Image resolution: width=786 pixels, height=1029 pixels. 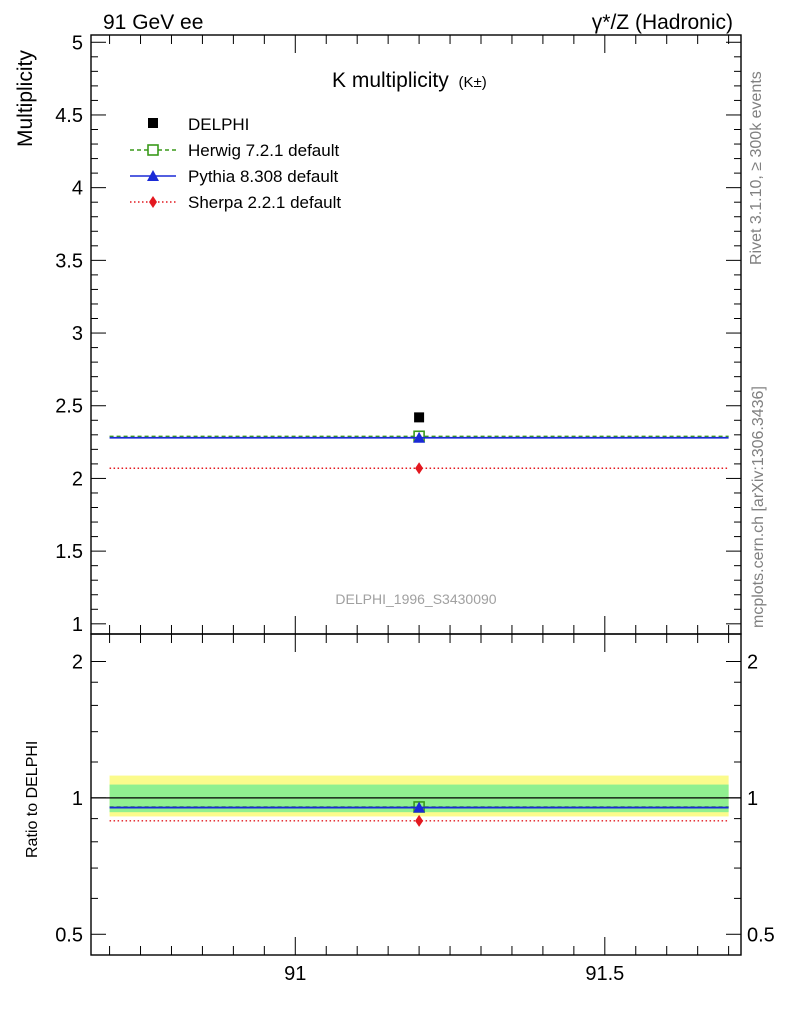 What do you see at coordinates (390, 80) in the screenshot?
I see `chart-title-main: K multiplicity` at bounding box center [390, 80].